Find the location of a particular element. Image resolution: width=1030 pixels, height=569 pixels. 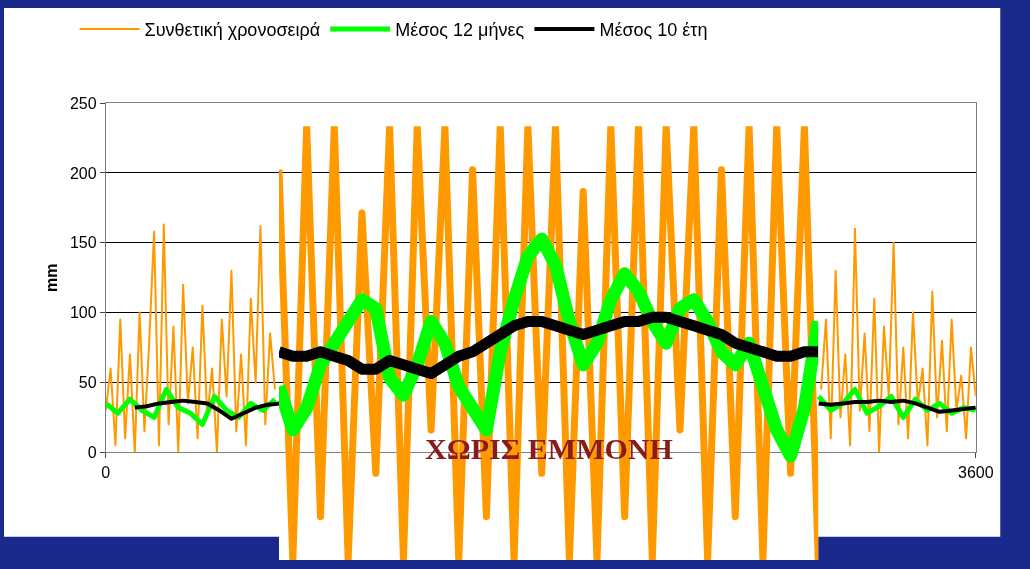

y-axis-title: mm is located at coordinates (51, 277).